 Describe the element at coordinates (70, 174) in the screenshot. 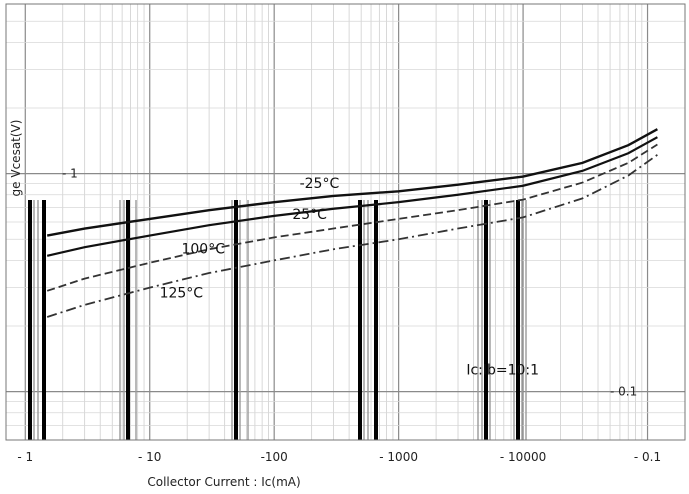

I see `y-tick-label-0: - 1` at that location.